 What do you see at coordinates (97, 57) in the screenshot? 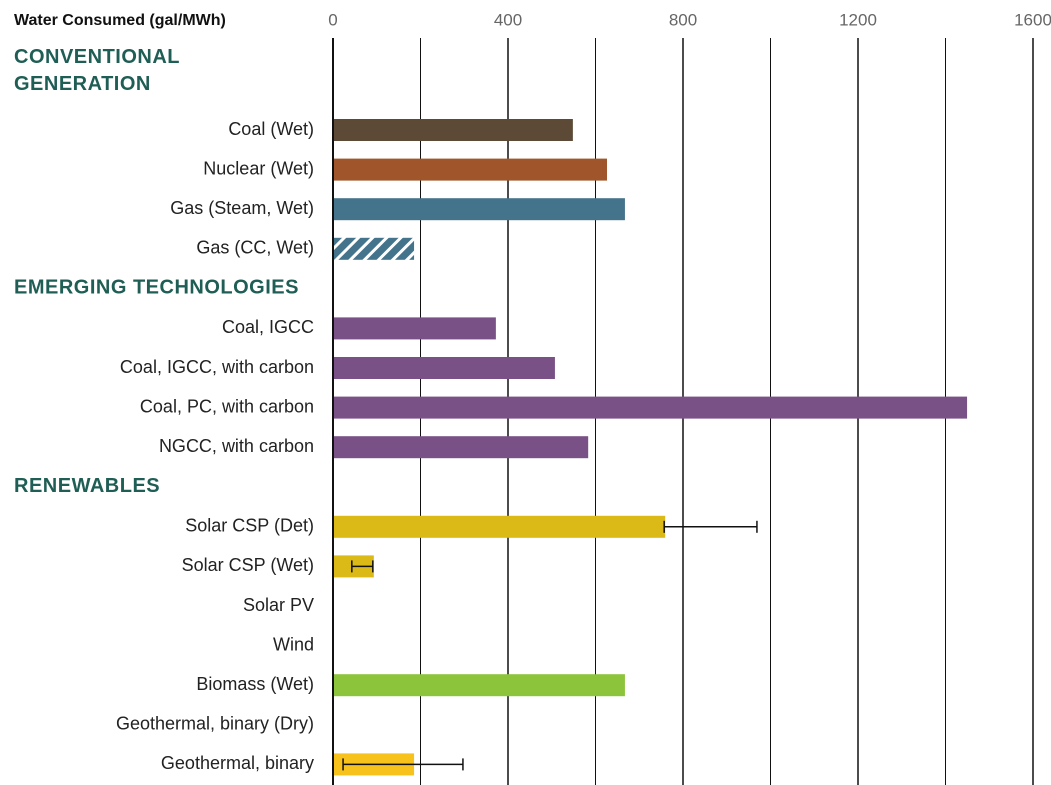
I see `heading-line: CONVENTIONAL` at bounding box center [97, 57].